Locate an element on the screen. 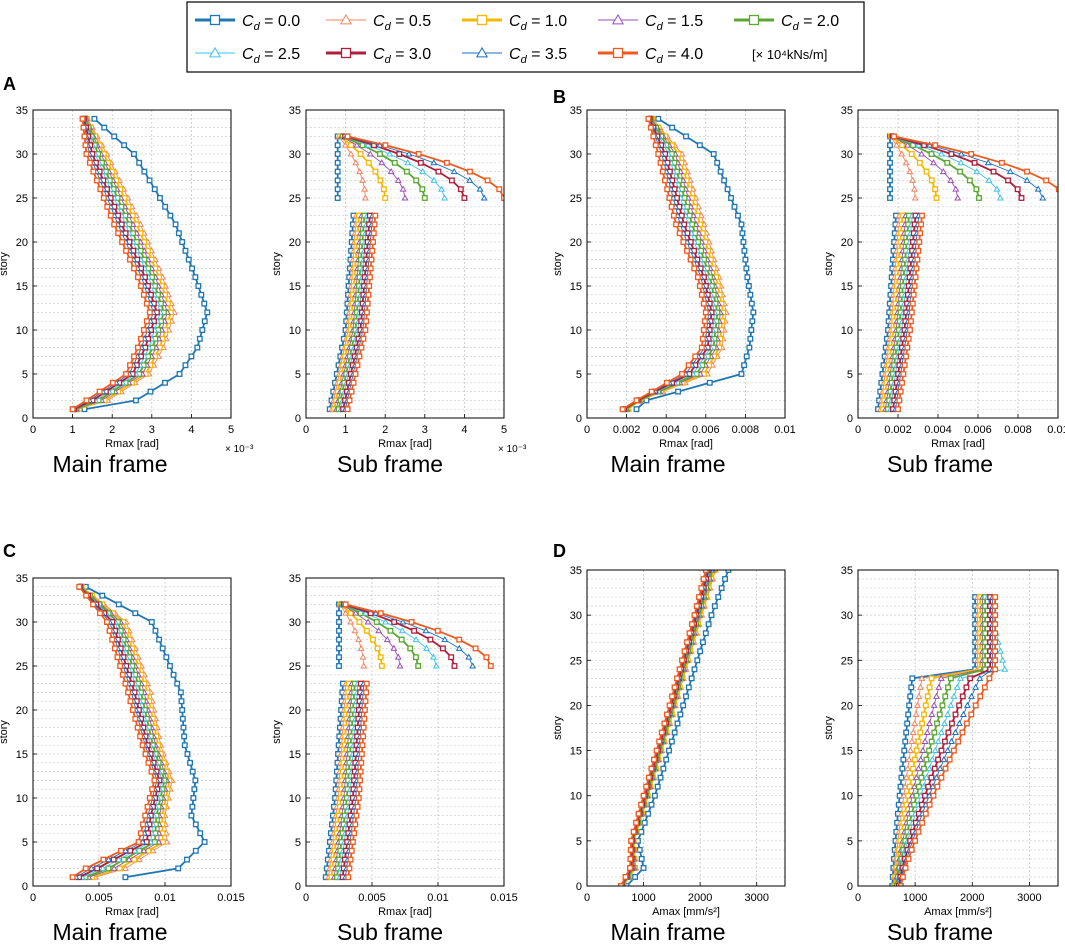 The width and height of the screenshot is (1065, 948). y-tick-label: 20 is located at coordinates (576, 243).